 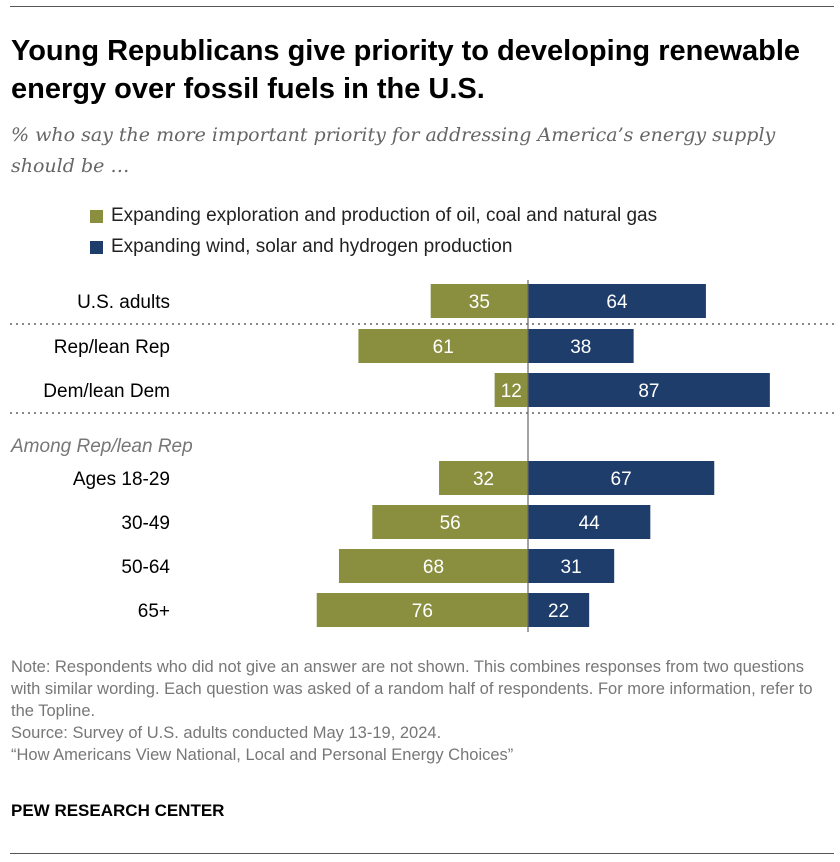 What do you see at coordinates (422, 853) in the screenshot?
I see `bottom-rule` at bounding box center [422, 853].